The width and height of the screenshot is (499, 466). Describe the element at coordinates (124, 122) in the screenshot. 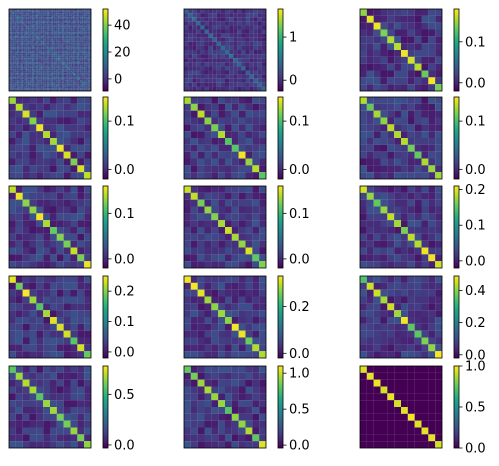

I see `colorbar-tick-label: 0.1` at that location.